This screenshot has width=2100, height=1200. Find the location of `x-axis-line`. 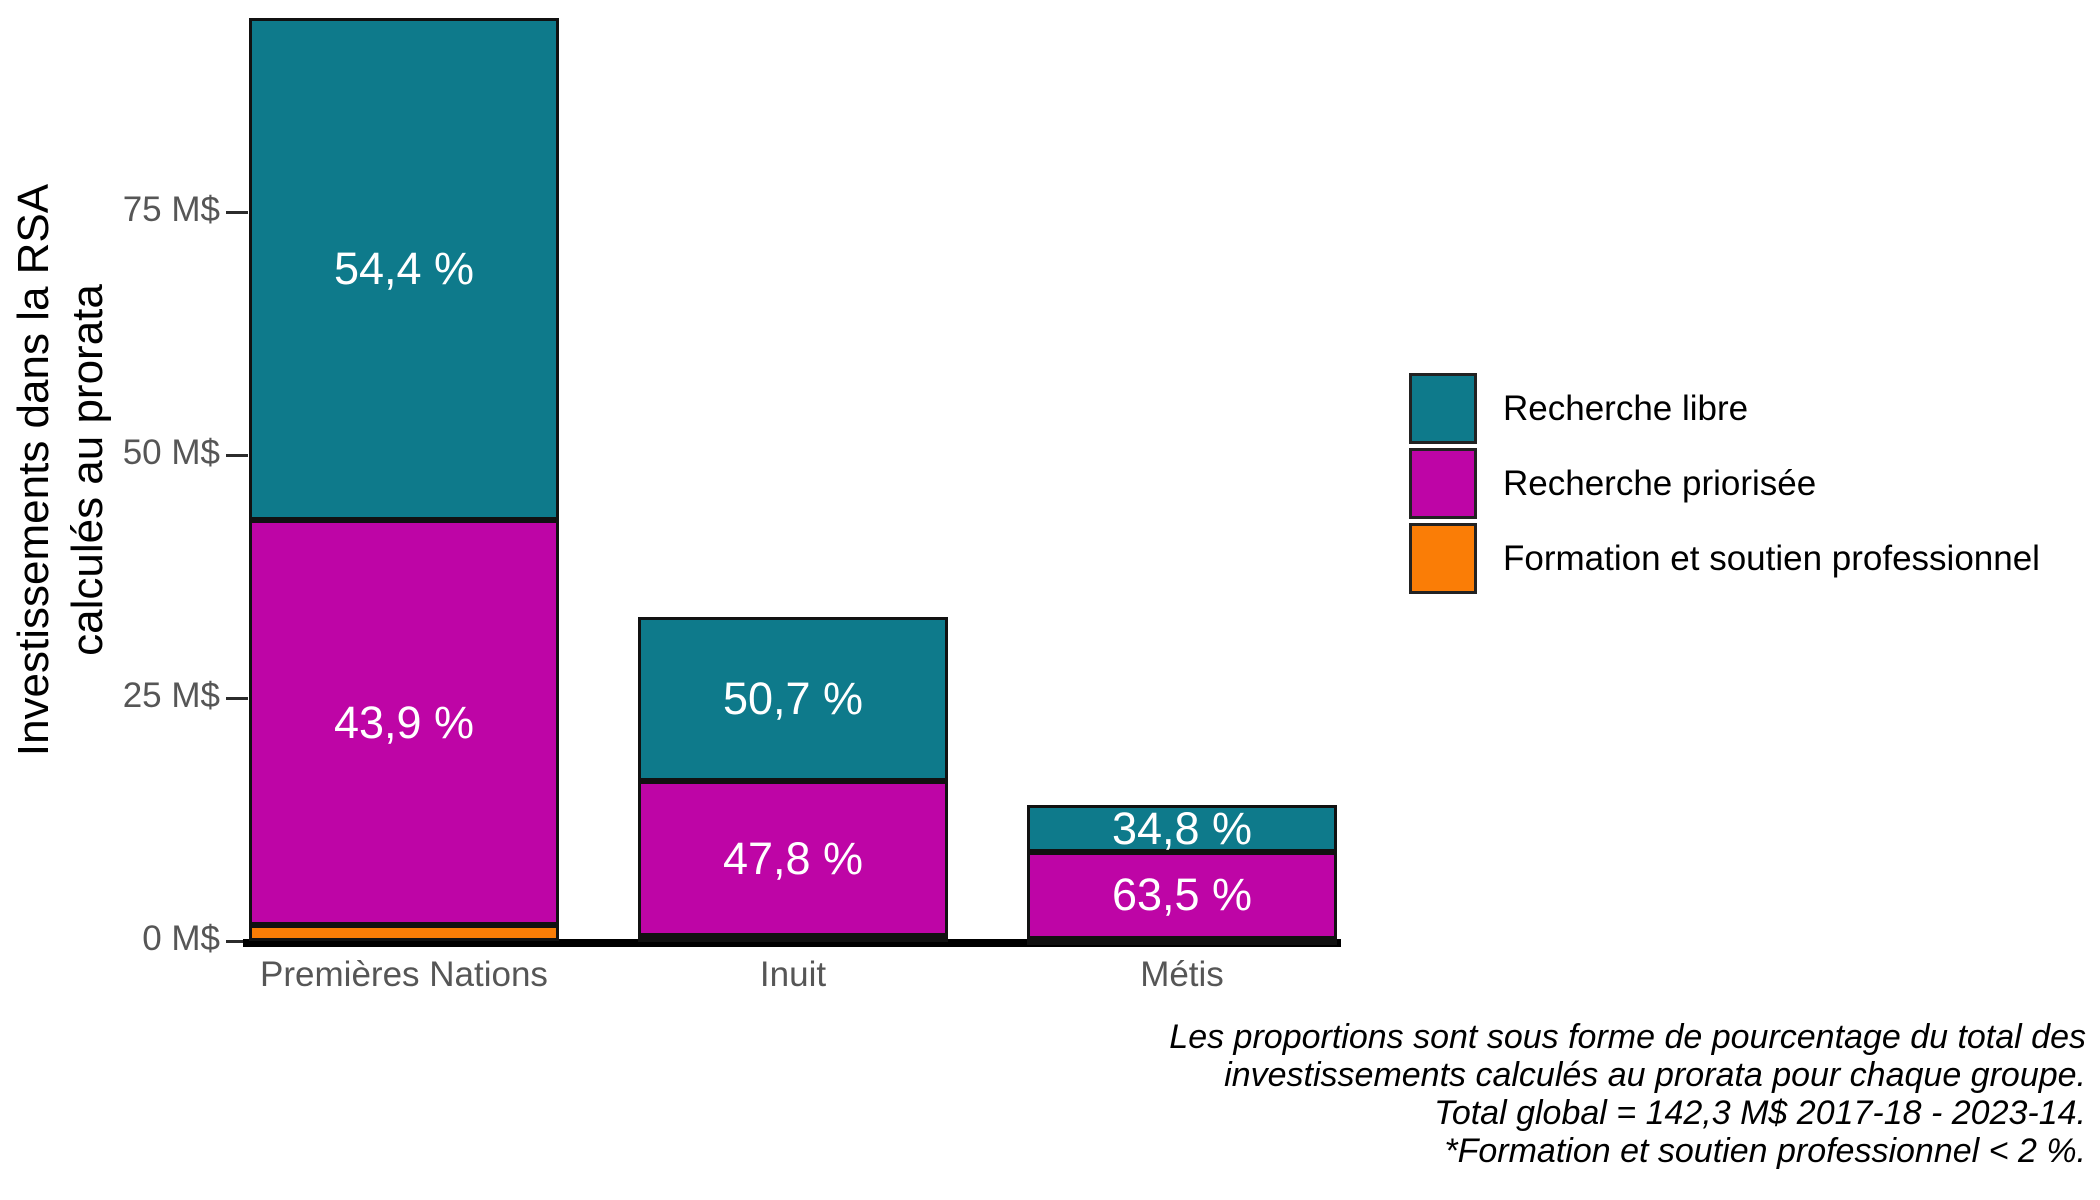

x-axis-line is located at coordinates (792, 943).